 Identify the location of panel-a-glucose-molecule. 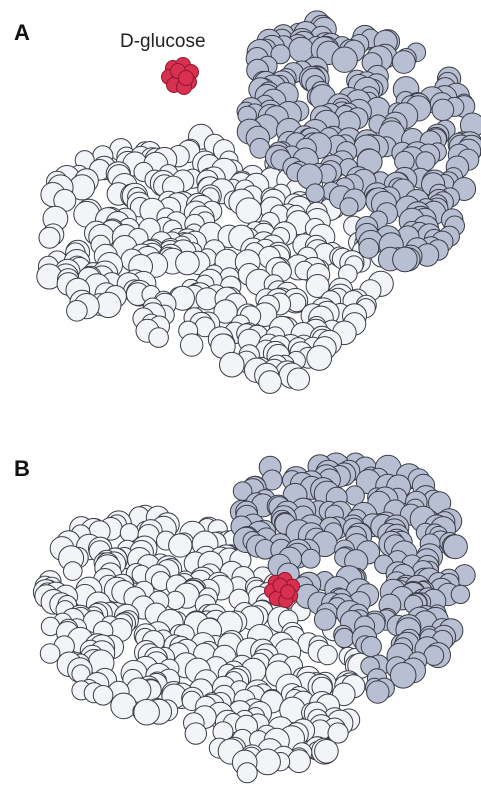
(180, 76).